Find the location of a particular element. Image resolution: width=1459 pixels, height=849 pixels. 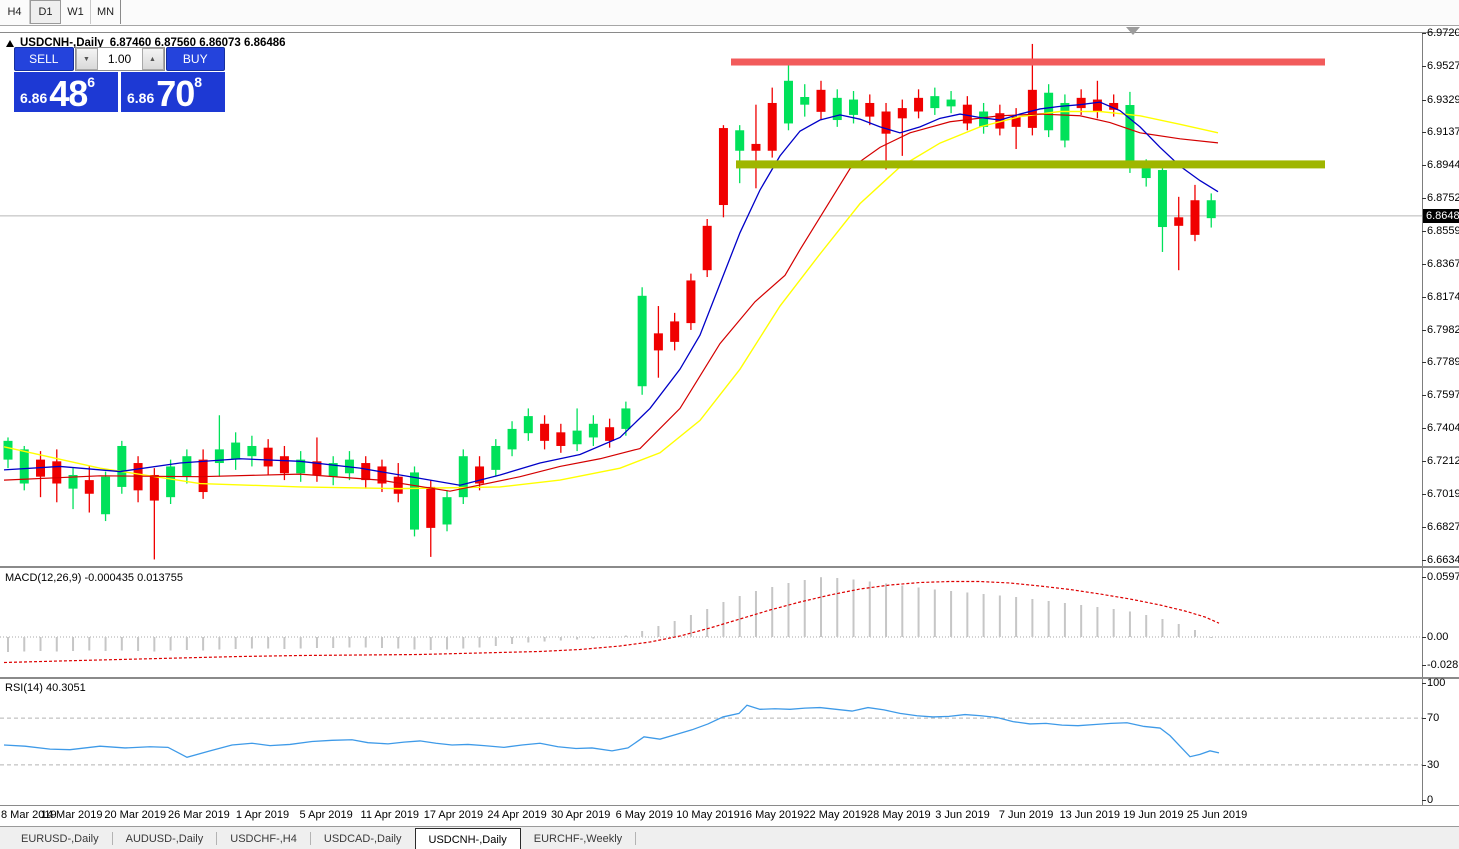

one-click-trading-panel: SELL ▼ ▲ BUY 6.86 48 6 6.86 70 8 is located at coordinates (119, 79).